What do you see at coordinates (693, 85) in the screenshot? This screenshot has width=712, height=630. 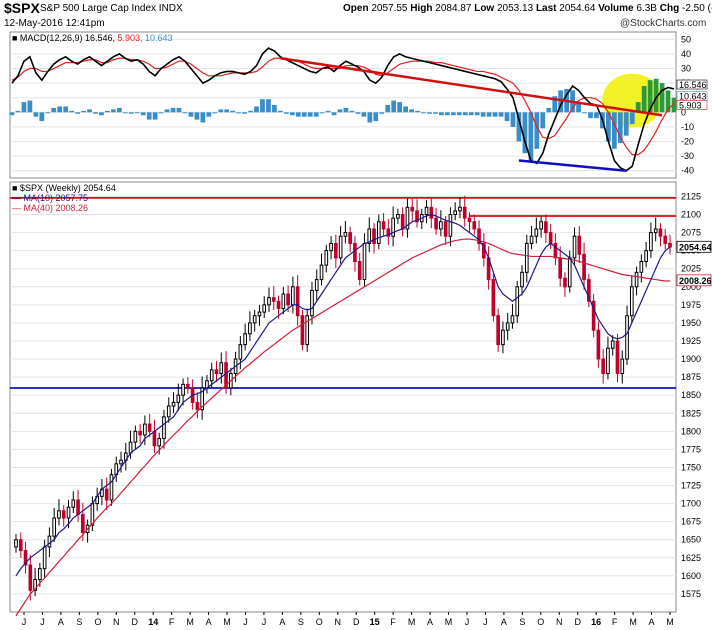 I see `macd-last-value: 16.546` at bounding box center [693, 85].